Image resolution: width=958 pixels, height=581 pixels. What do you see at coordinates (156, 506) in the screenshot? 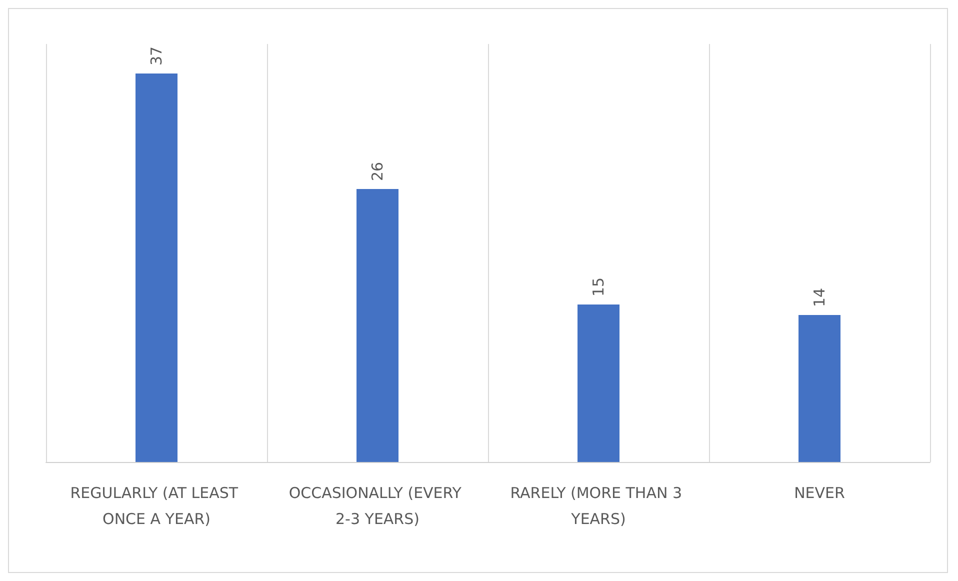
I see `x-tick-label: REGULARLY (AT LEAST ONCE A YEAR)` at bounding box center [156, 506].